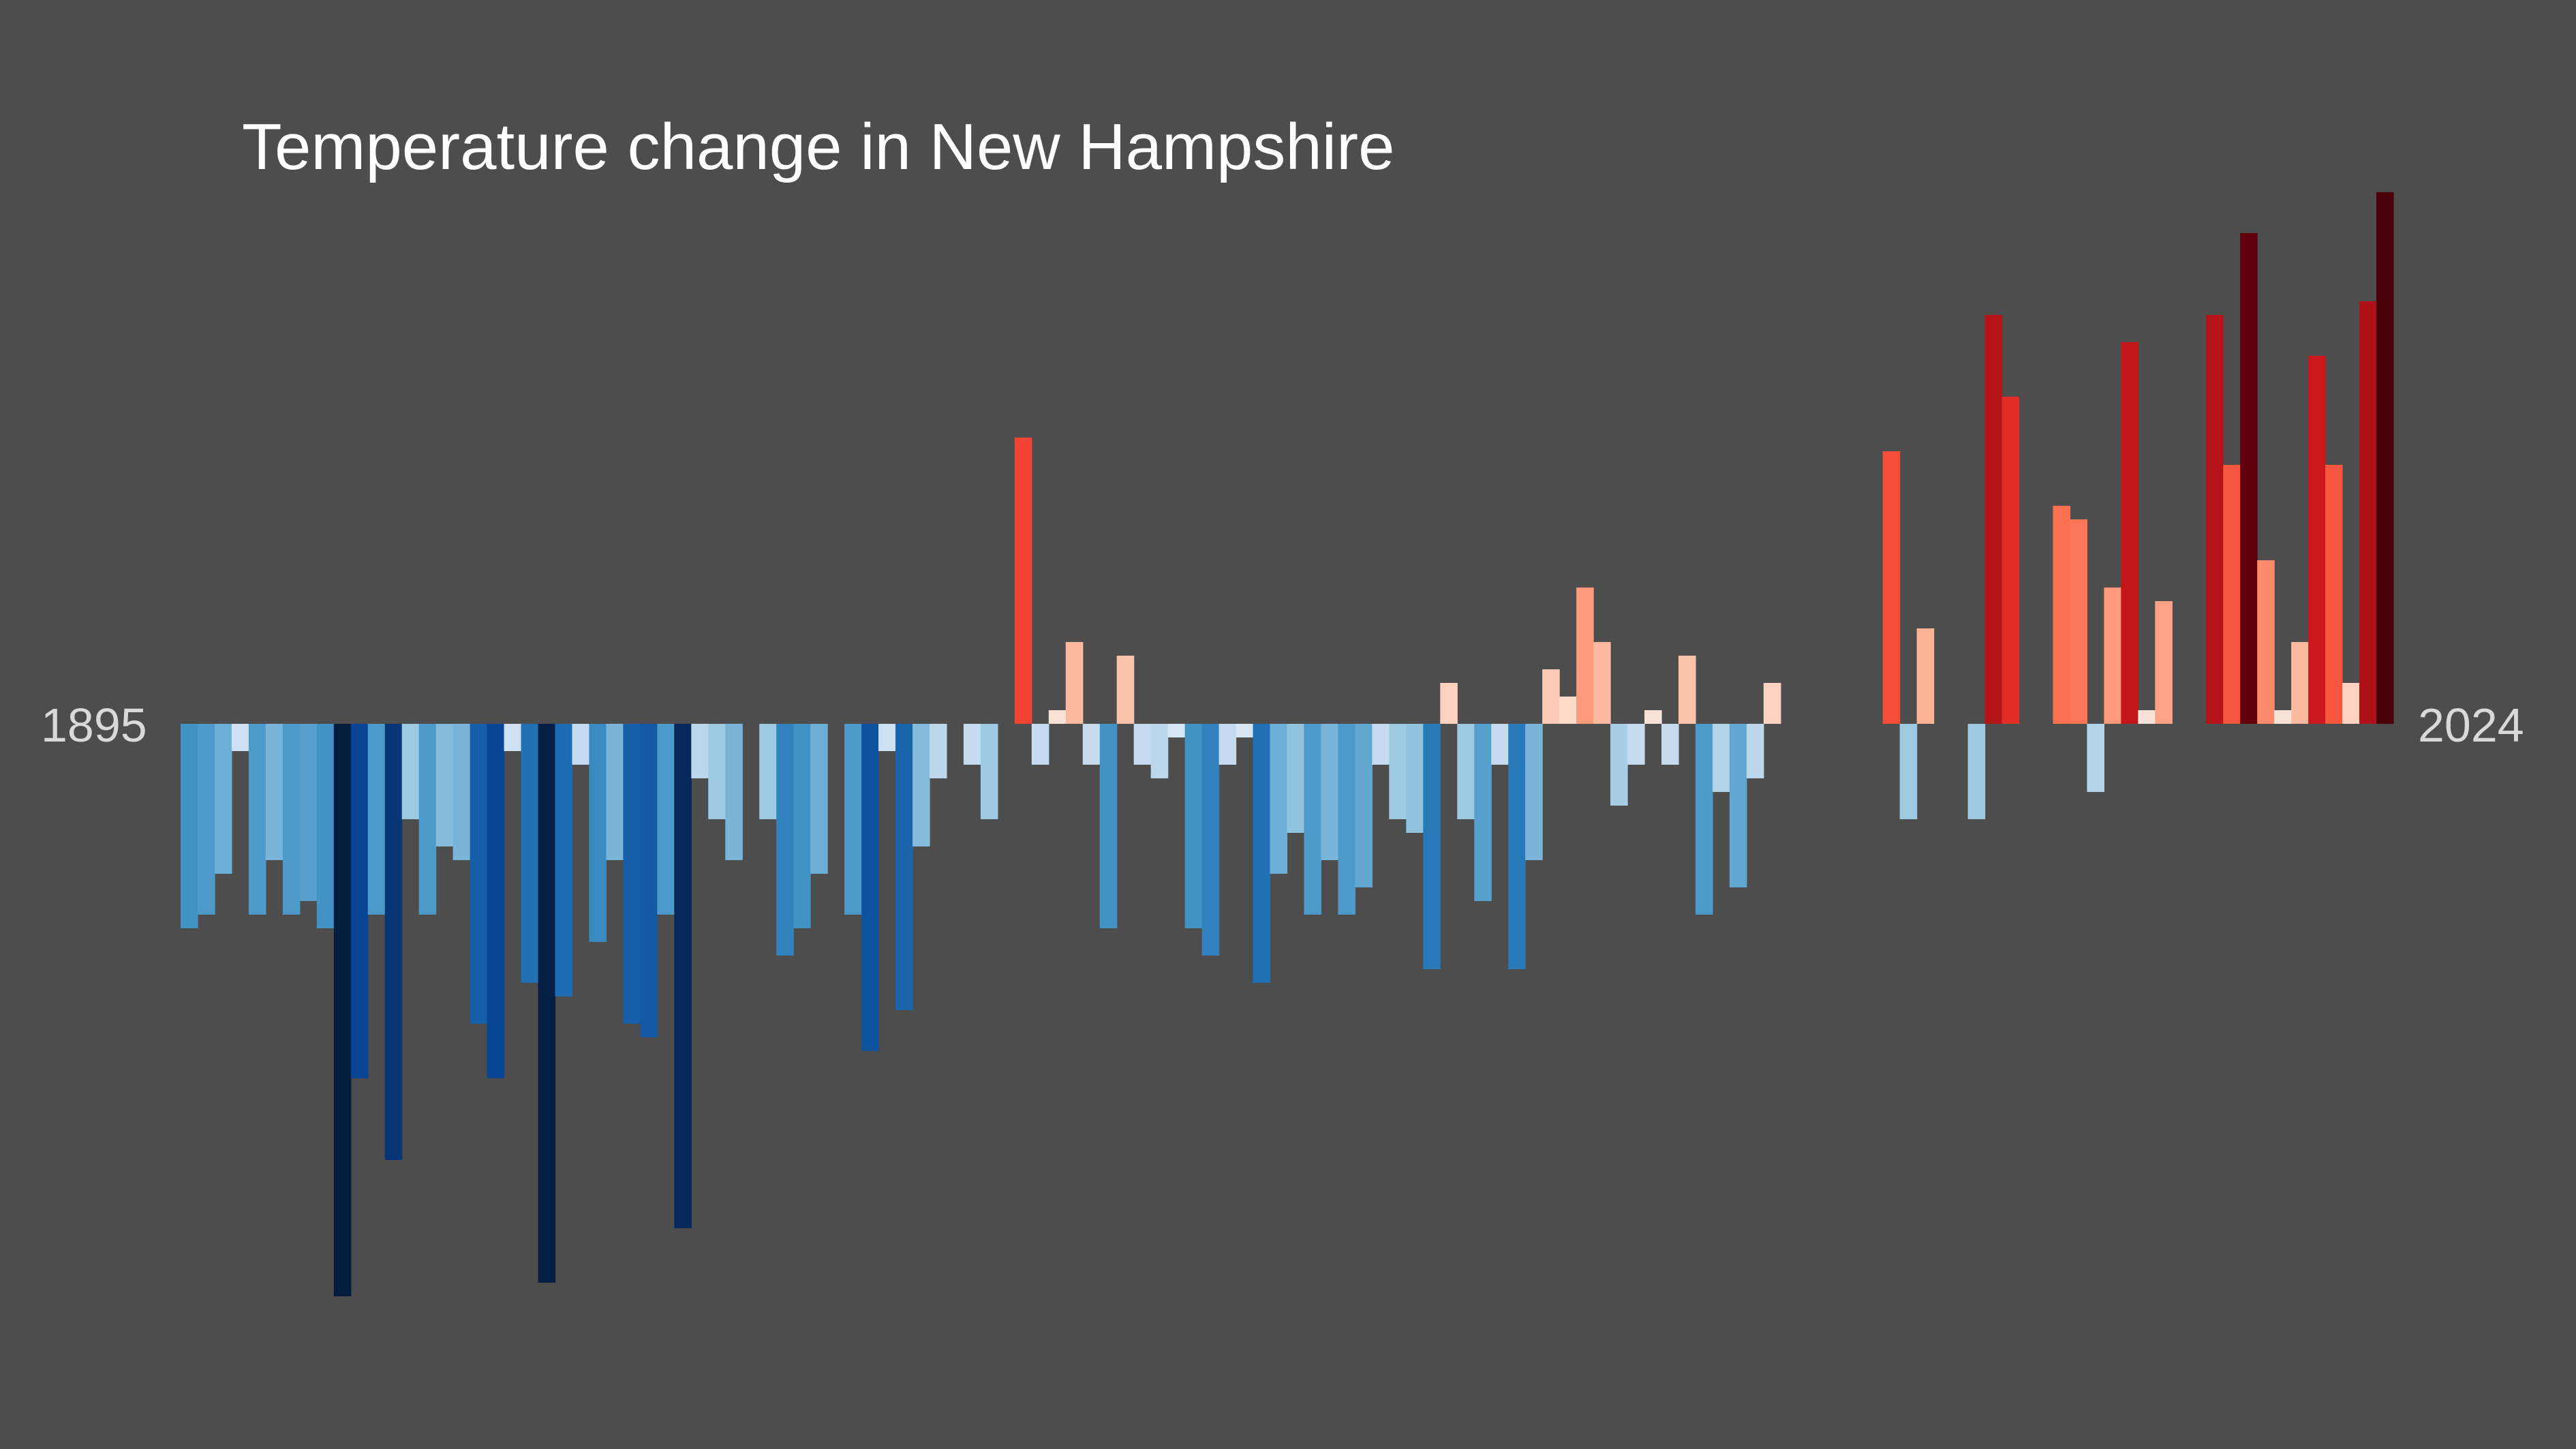  Describe the element at coordinates (2164, 662) in the screenshot. I see `bar-2011` at that location.